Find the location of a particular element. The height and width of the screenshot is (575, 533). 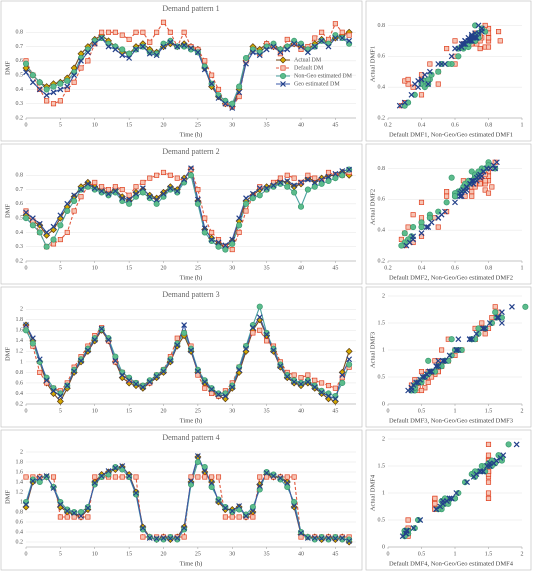

y-tick-label: 0.6 is located at coordinates (20, 383).